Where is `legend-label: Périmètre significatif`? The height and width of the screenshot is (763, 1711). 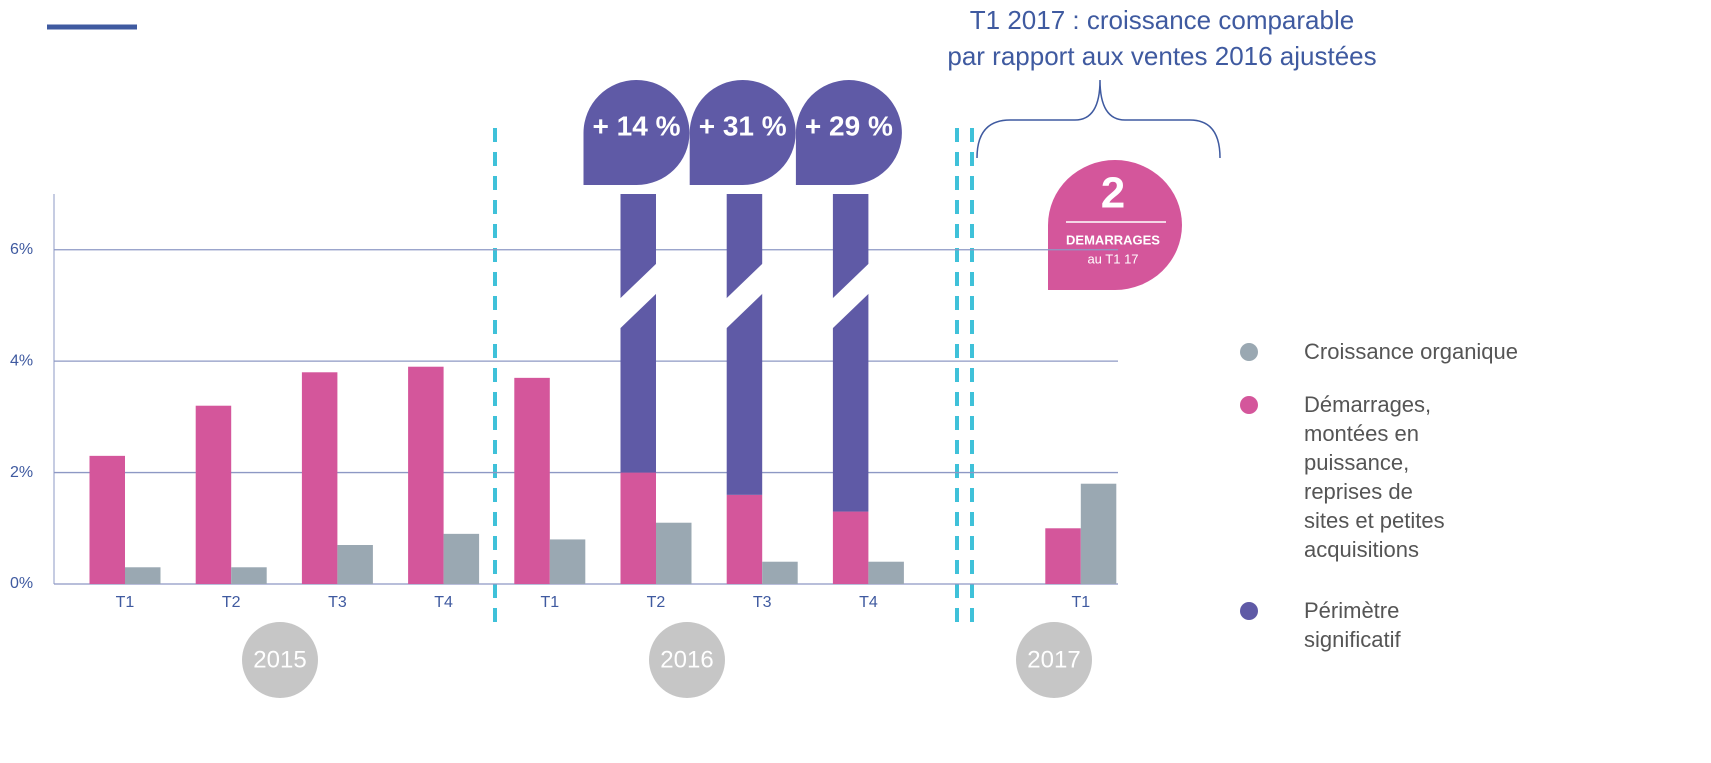 legend-label: Périmètre significatif is located at coordinates (1352, 625).